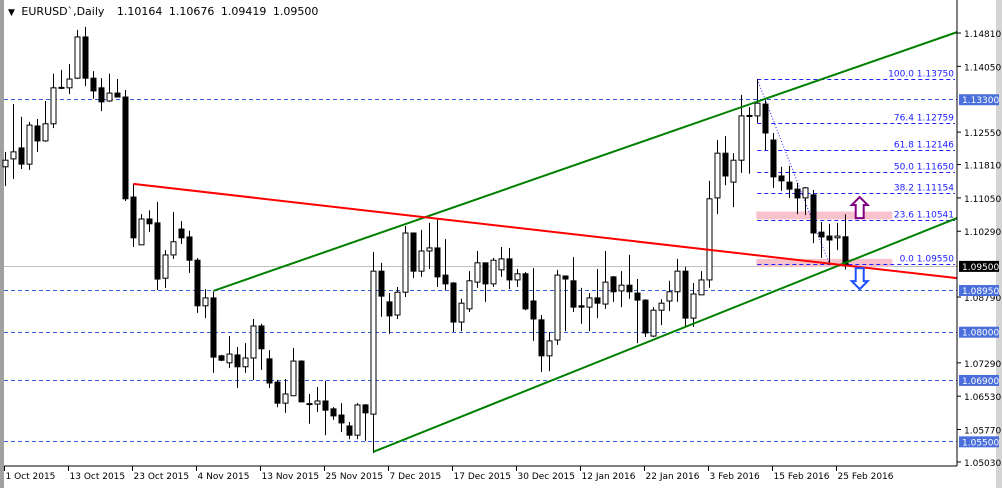 The width and height of the screenshot is (1002, 488). I want to click on high-value: 1.10676, so click(191, 11).